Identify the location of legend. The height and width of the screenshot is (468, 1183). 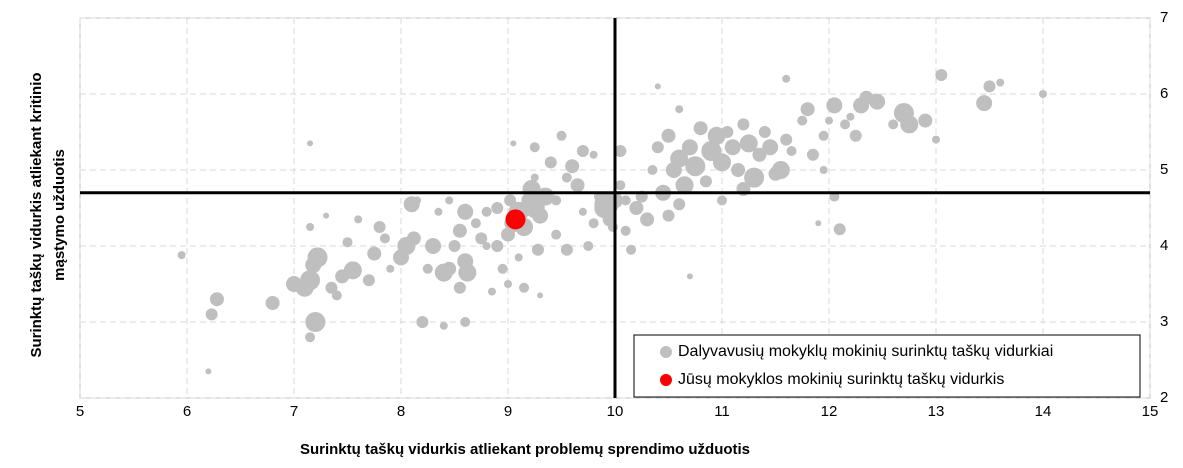
(887, 366).